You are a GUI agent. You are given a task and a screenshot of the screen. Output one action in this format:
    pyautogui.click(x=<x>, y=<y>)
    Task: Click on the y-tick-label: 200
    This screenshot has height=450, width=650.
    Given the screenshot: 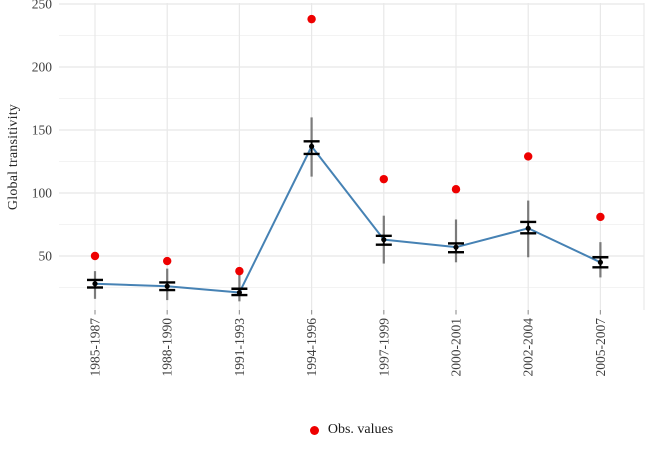 What is the action you would take?
    pyautogui.click(x=42, y=67)
    